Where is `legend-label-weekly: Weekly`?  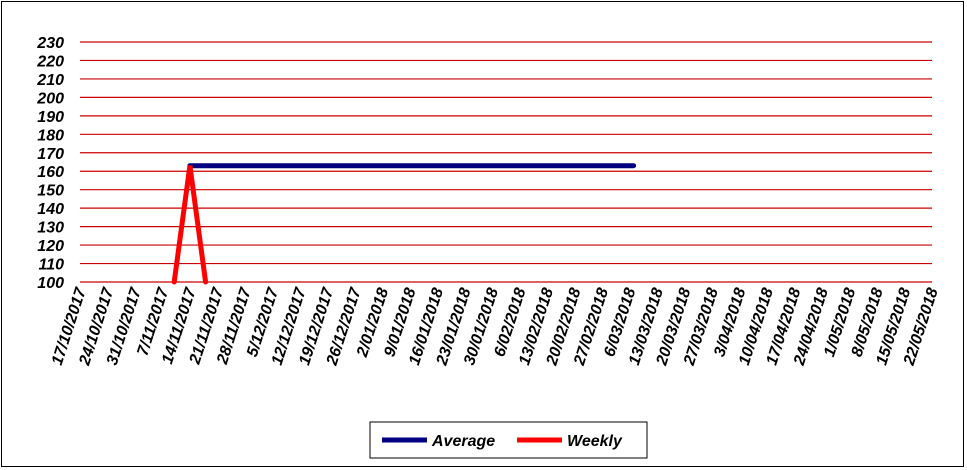
legend-label-weekly: Weekly is located at coordinates (595, 441).